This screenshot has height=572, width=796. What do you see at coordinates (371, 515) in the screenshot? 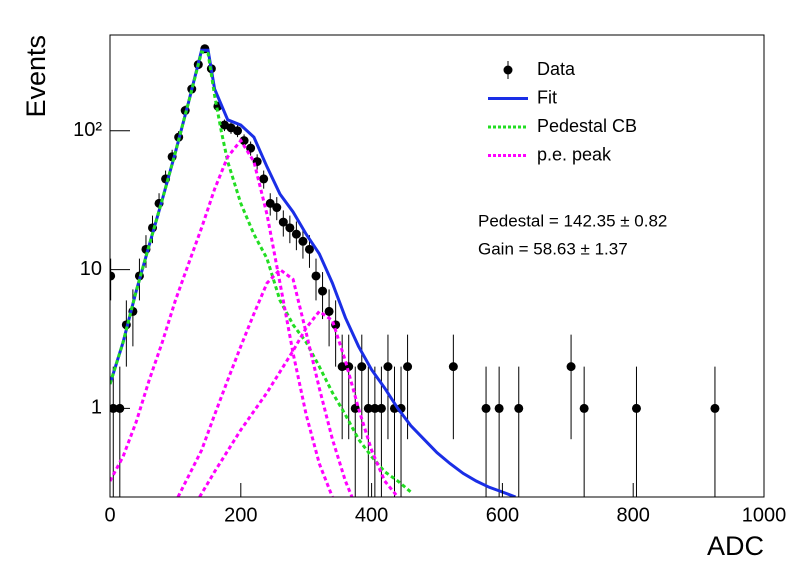
I see `x-tick-label: 400` at bounding box center [371, 515].